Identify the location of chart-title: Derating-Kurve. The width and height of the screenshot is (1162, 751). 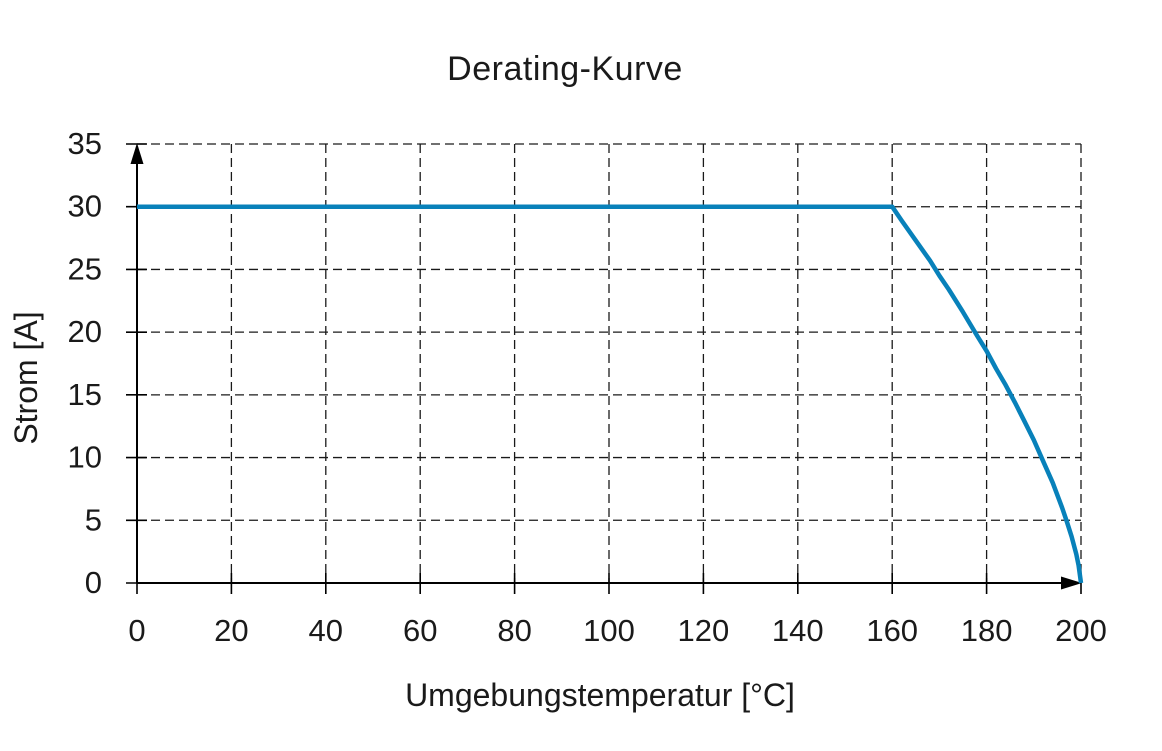
(565, 69).